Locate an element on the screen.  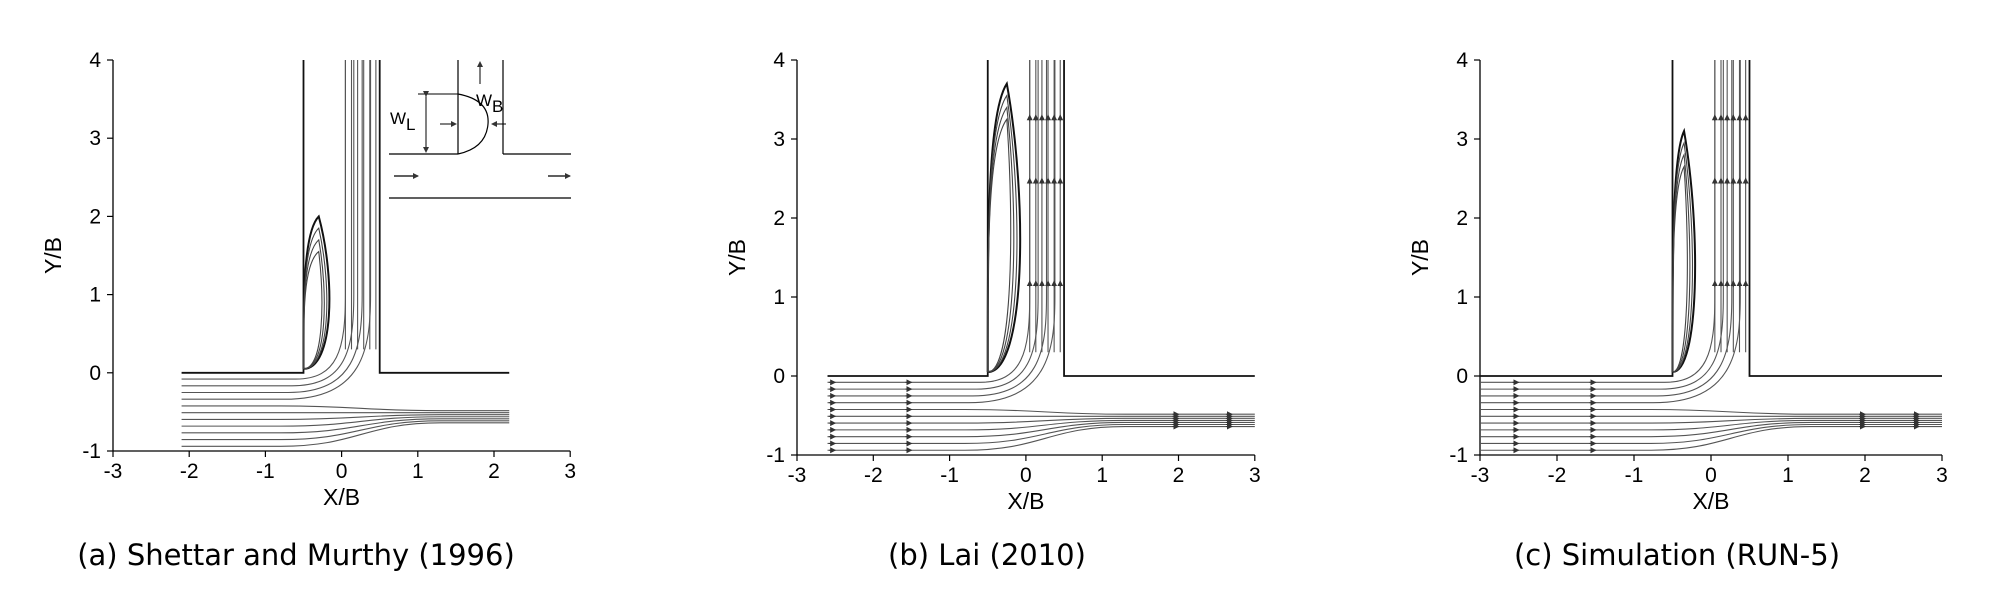
inset-label-w: W is located at coordinates (398, 118).